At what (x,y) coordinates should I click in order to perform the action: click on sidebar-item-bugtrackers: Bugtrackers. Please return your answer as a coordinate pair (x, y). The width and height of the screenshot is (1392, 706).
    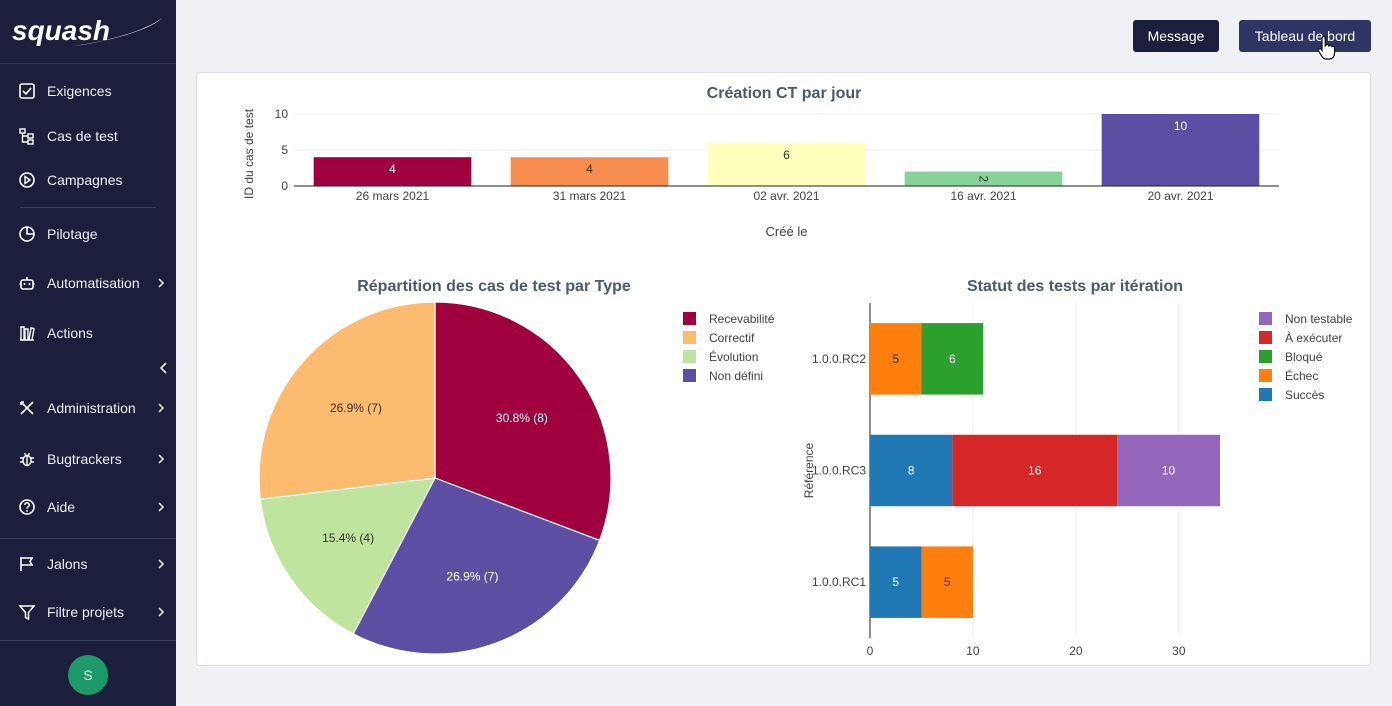
    Looking at the image, I should click on (88, 459).